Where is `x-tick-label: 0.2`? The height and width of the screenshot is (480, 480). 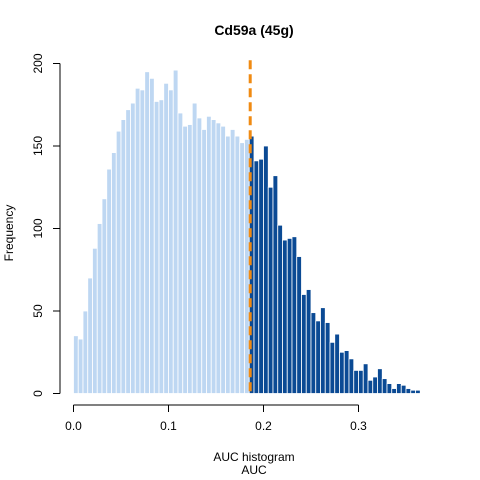
x-tick-label: 0.2 is located at coordinates (263, 426).